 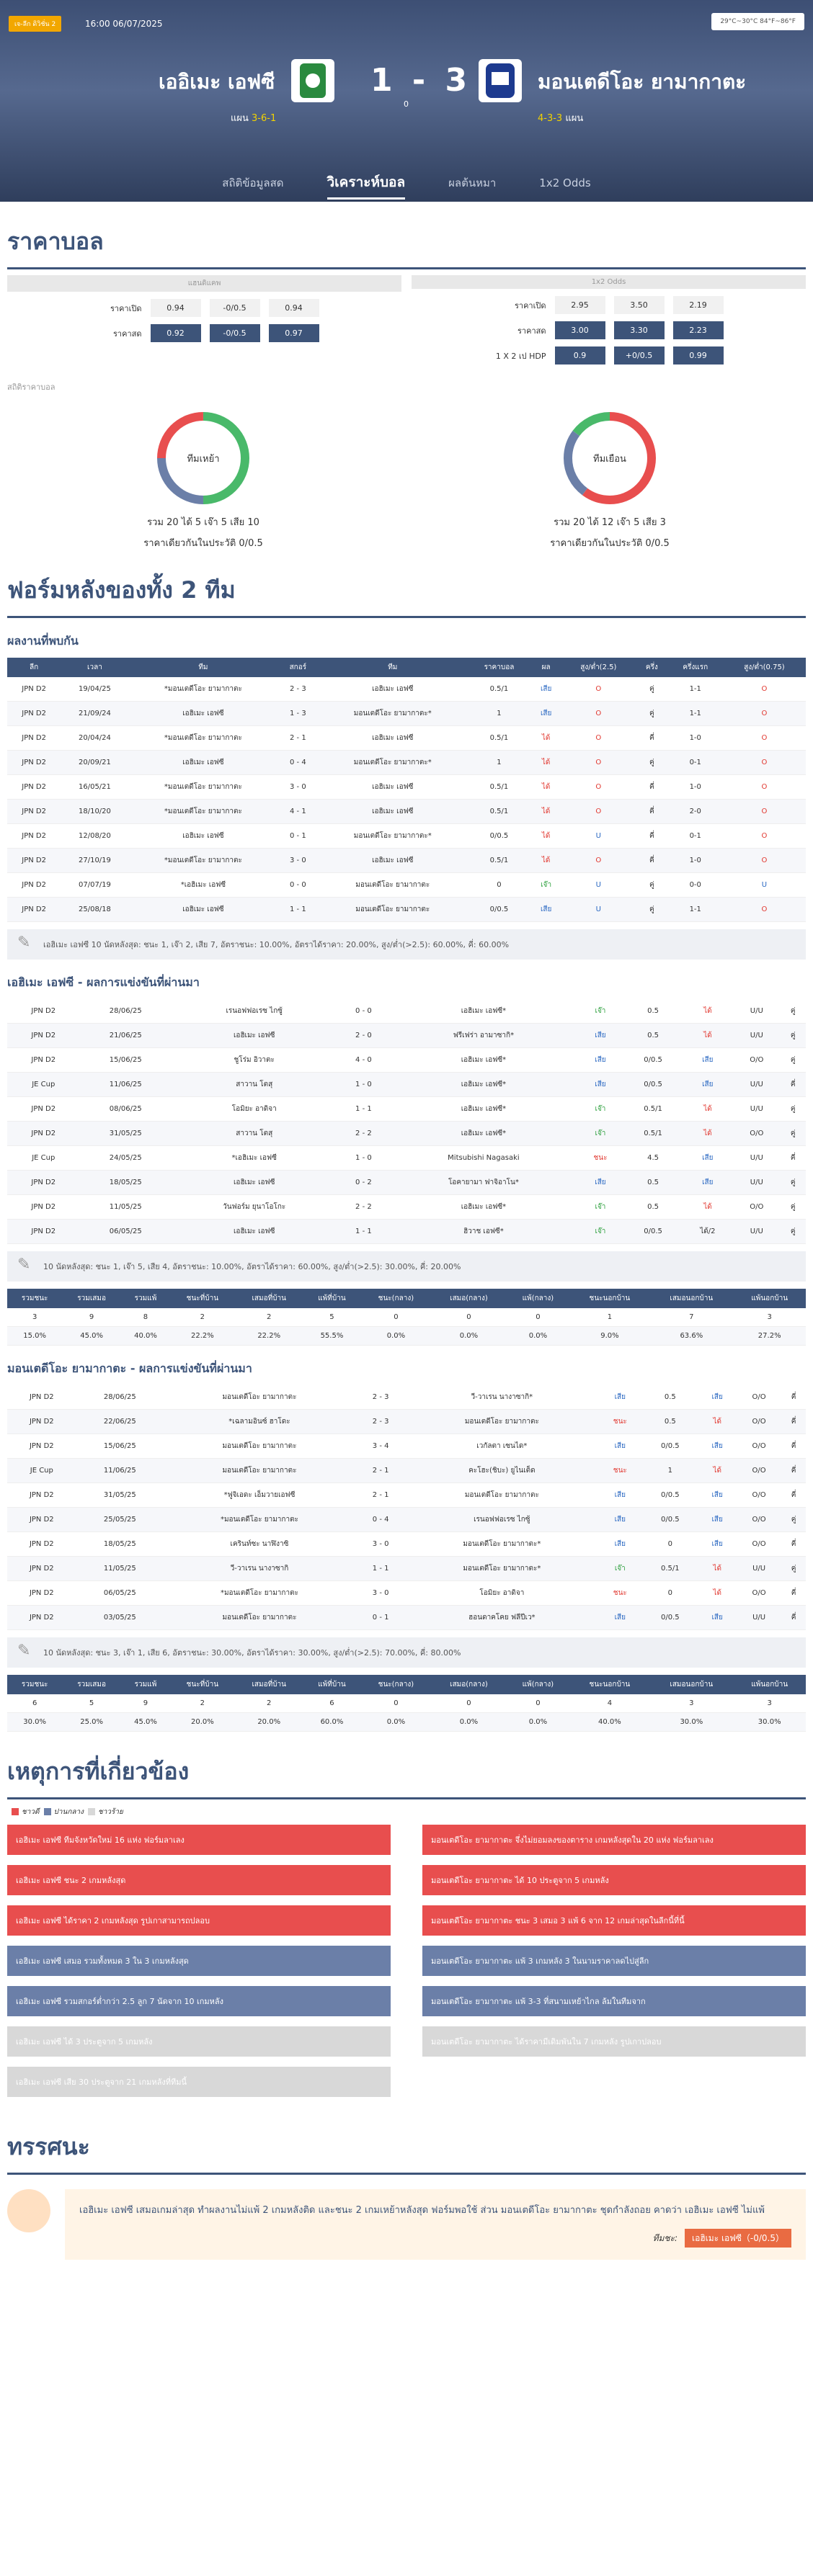 What do you see at coordinates (708, 1012) in the screenshot?
I see `table-cell: ได้` at bounding box center [708, 1012].